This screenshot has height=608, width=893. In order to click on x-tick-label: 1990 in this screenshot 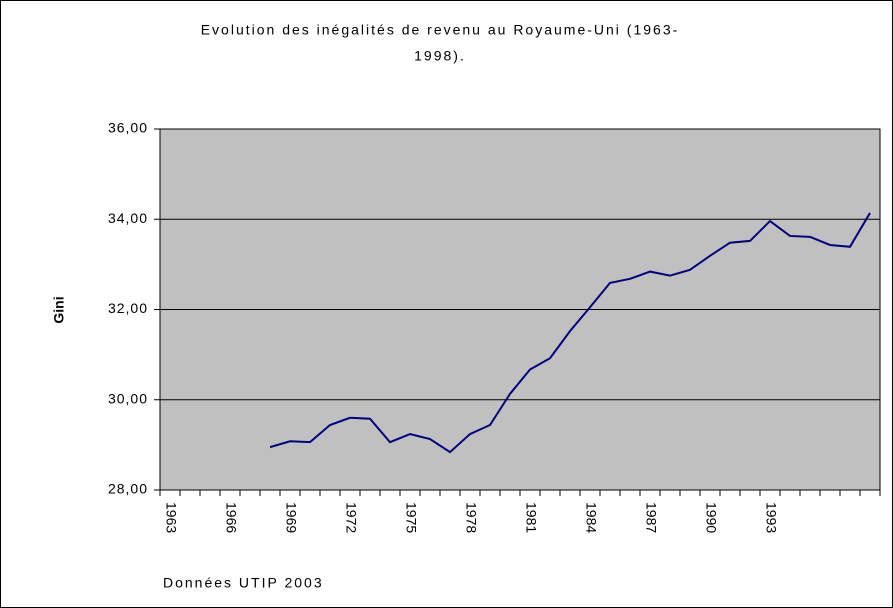, I will do `click(711, 517)`.